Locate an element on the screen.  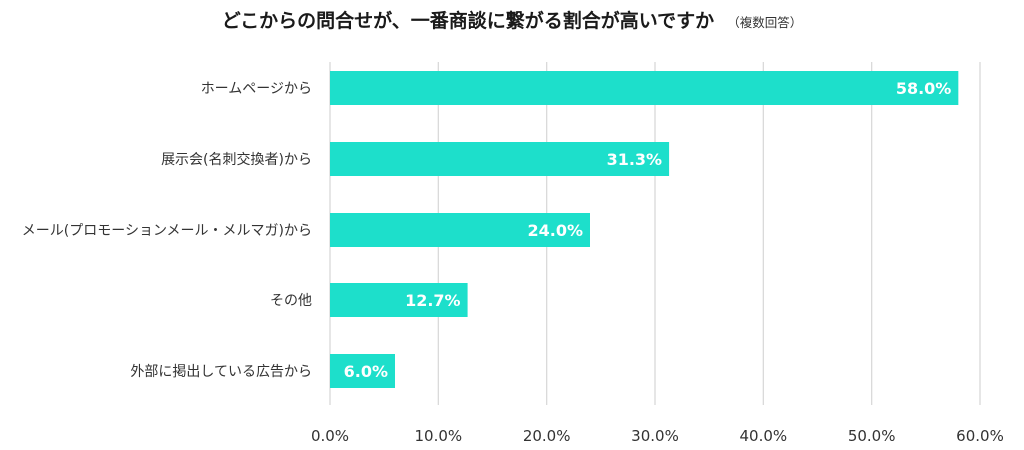
category-label: 展示会(名刺交換者)から is located at coordinates (236, 159).